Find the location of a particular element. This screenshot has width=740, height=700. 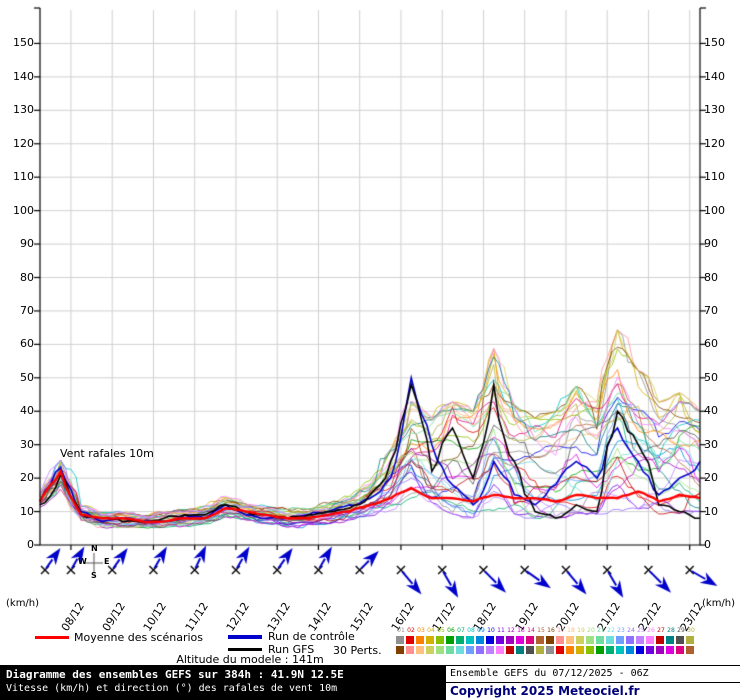

pert-number: 06 is located at coordinates (451, 630).